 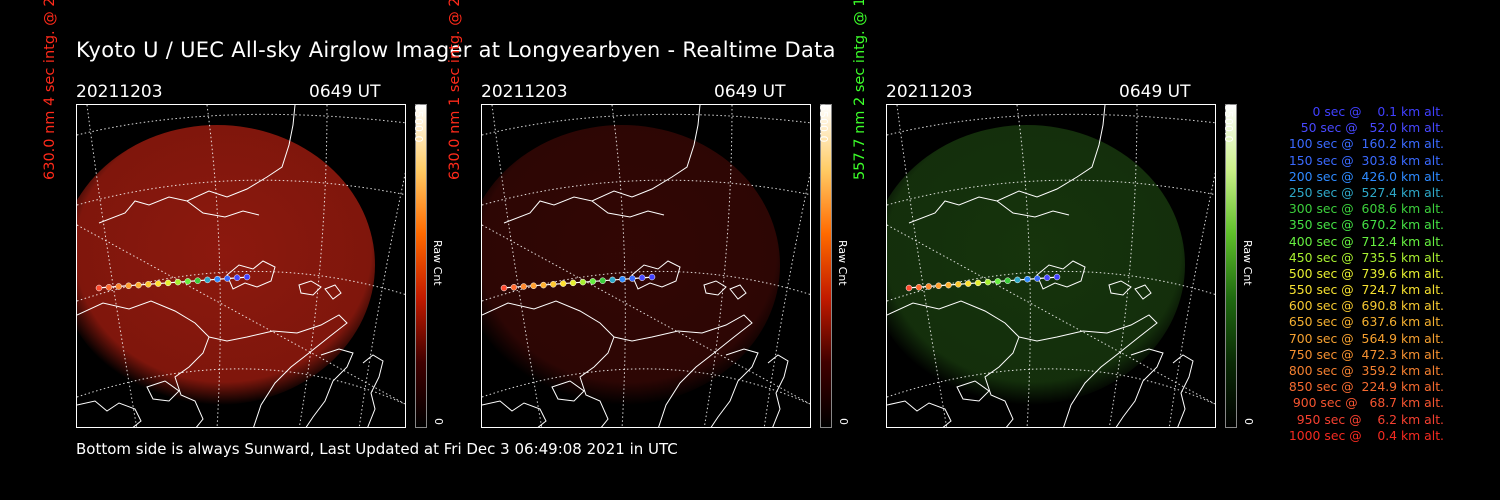 What do you see at coordinates (1366, 160) in the screenshot?
I see `legend-row: 150 sec @ 303.8 km alt.` at bounding box center [1366, 160].